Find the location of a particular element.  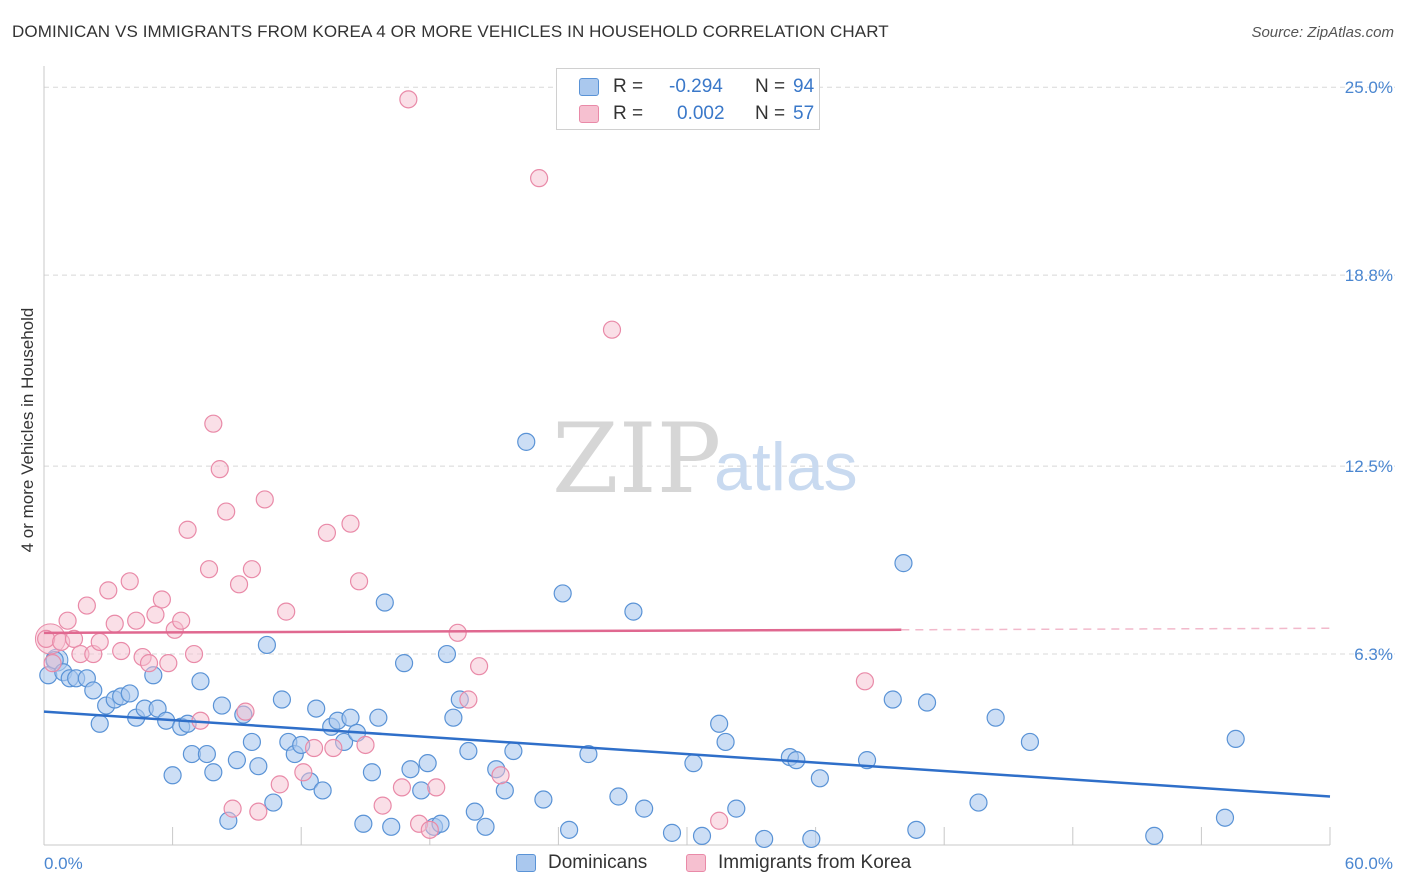

legend-label-dominicans: Dominicans is located at coordinates (598, 862).